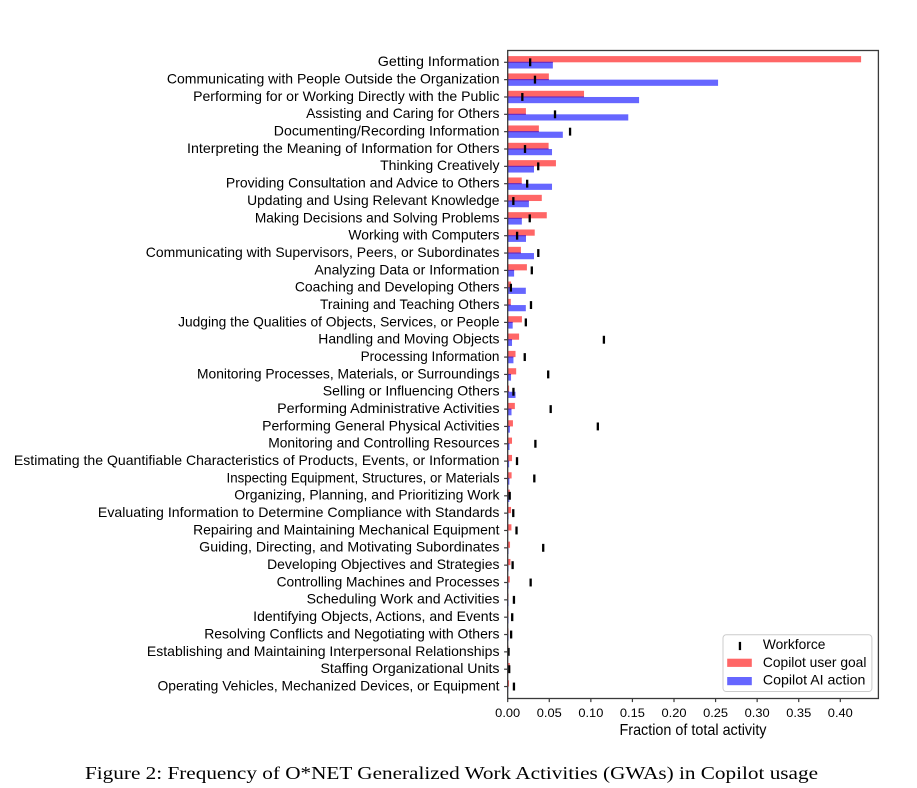 The height and width of the screenshot is (788, 917). What do you see at coordinates (840, 713) in the screenshot?
I see `svg-text: 0.40` at bounding box center [840, 713].